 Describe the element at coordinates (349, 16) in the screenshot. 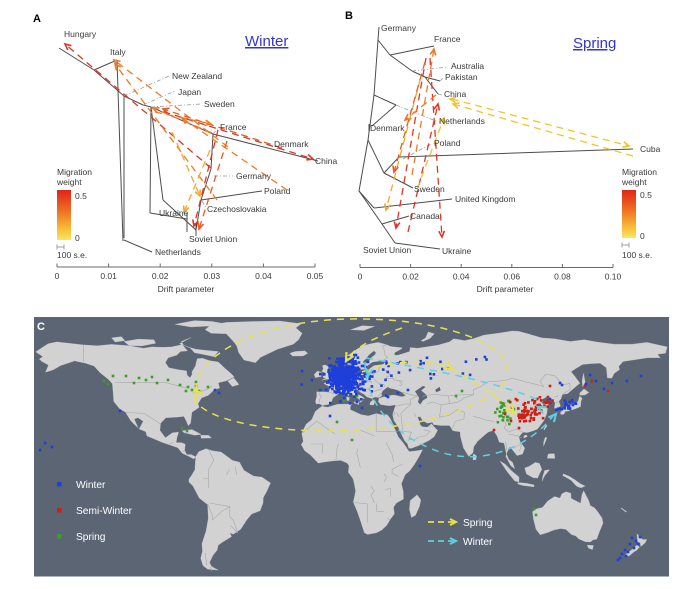

I see `svg-text: B` at that location.